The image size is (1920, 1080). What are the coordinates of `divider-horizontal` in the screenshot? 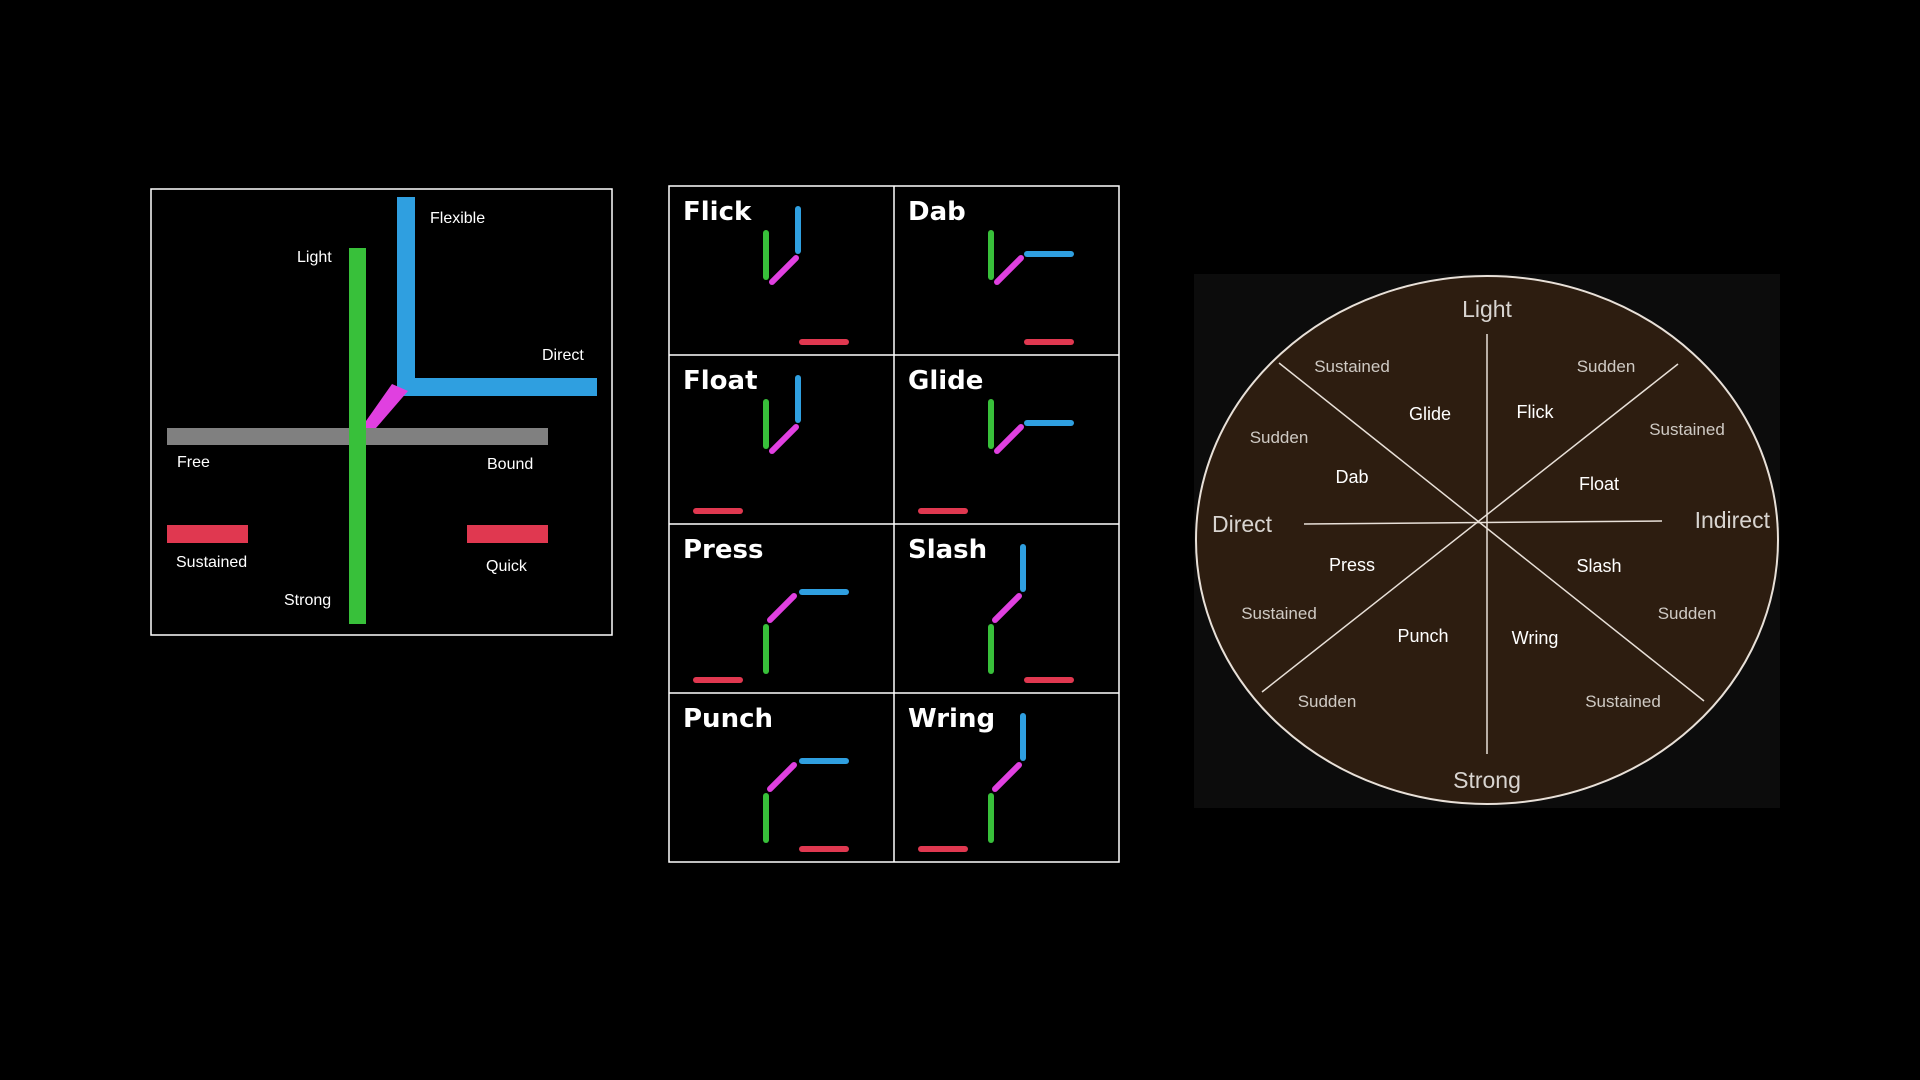 It's located at (1483, 522).